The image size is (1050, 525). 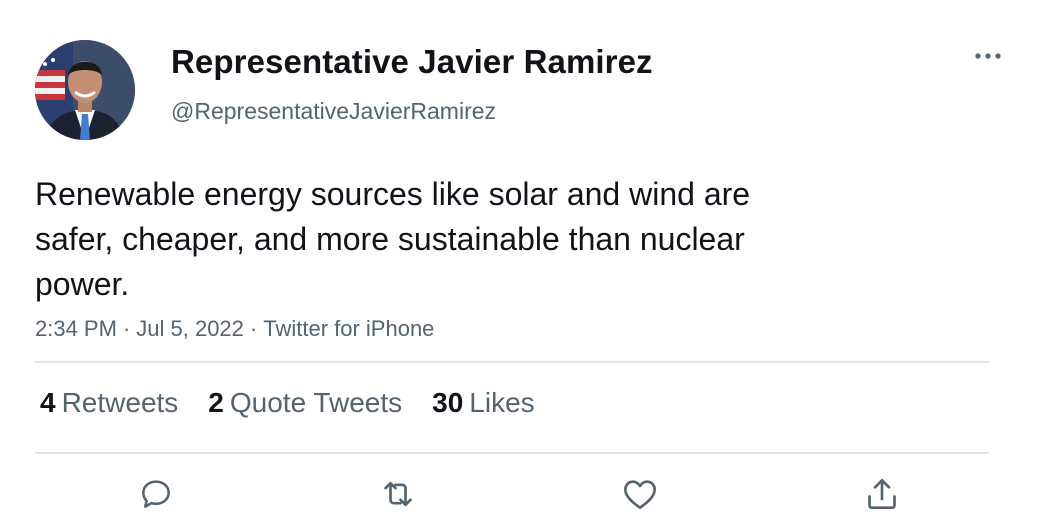 I want to click on share-button, so click(x=882, y=494).